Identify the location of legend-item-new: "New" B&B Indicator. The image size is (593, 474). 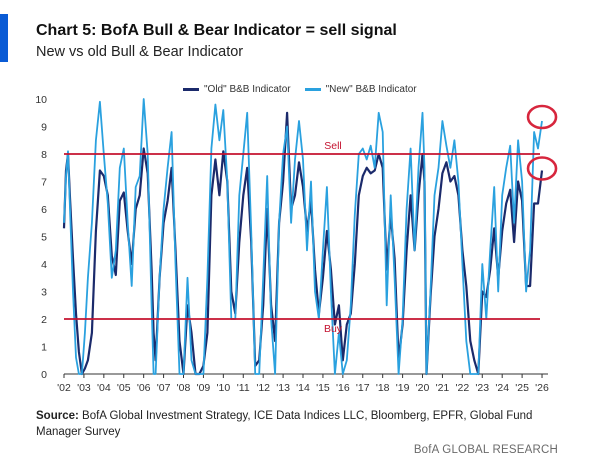
(360, 89).